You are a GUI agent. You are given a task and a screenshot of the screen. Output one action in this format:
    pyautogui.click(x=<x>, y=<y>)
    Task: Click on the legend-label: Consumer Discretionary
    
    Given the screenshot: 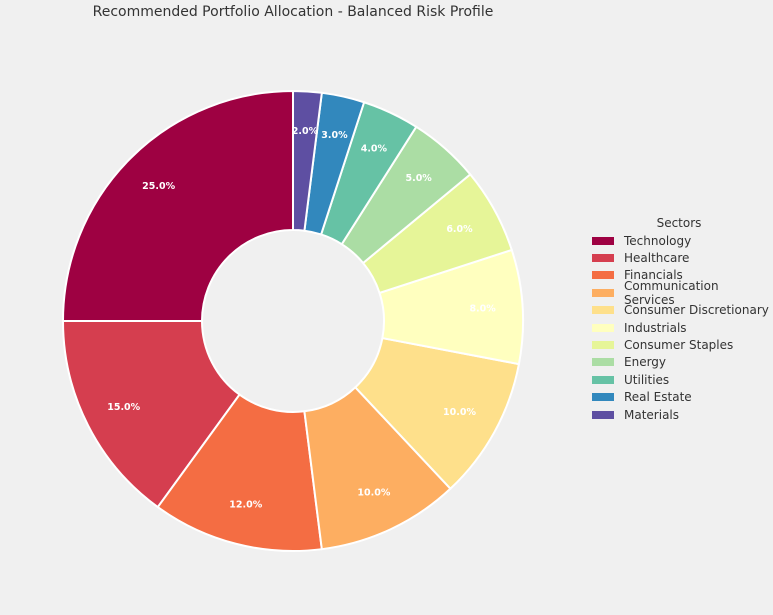 What is the action you would take?
    pyautogui.click(x=696, y=310)
    